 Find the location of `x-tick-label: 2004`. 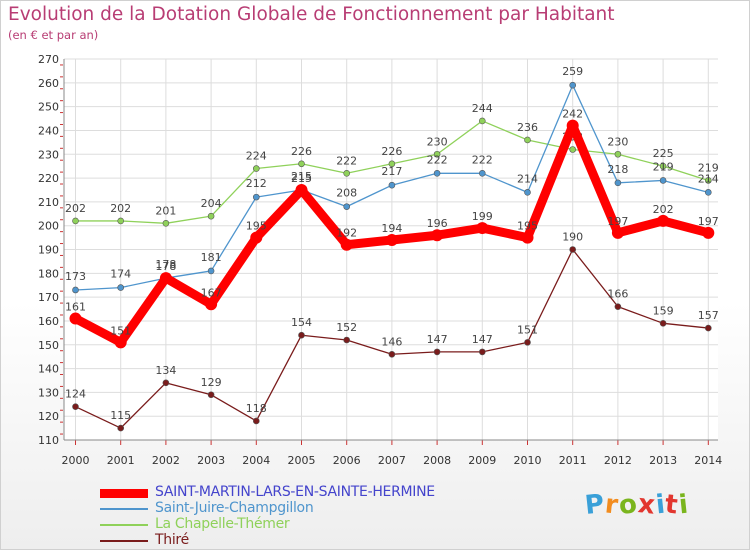

x-tick-label: 2004 is located at coordinates (256, 460).